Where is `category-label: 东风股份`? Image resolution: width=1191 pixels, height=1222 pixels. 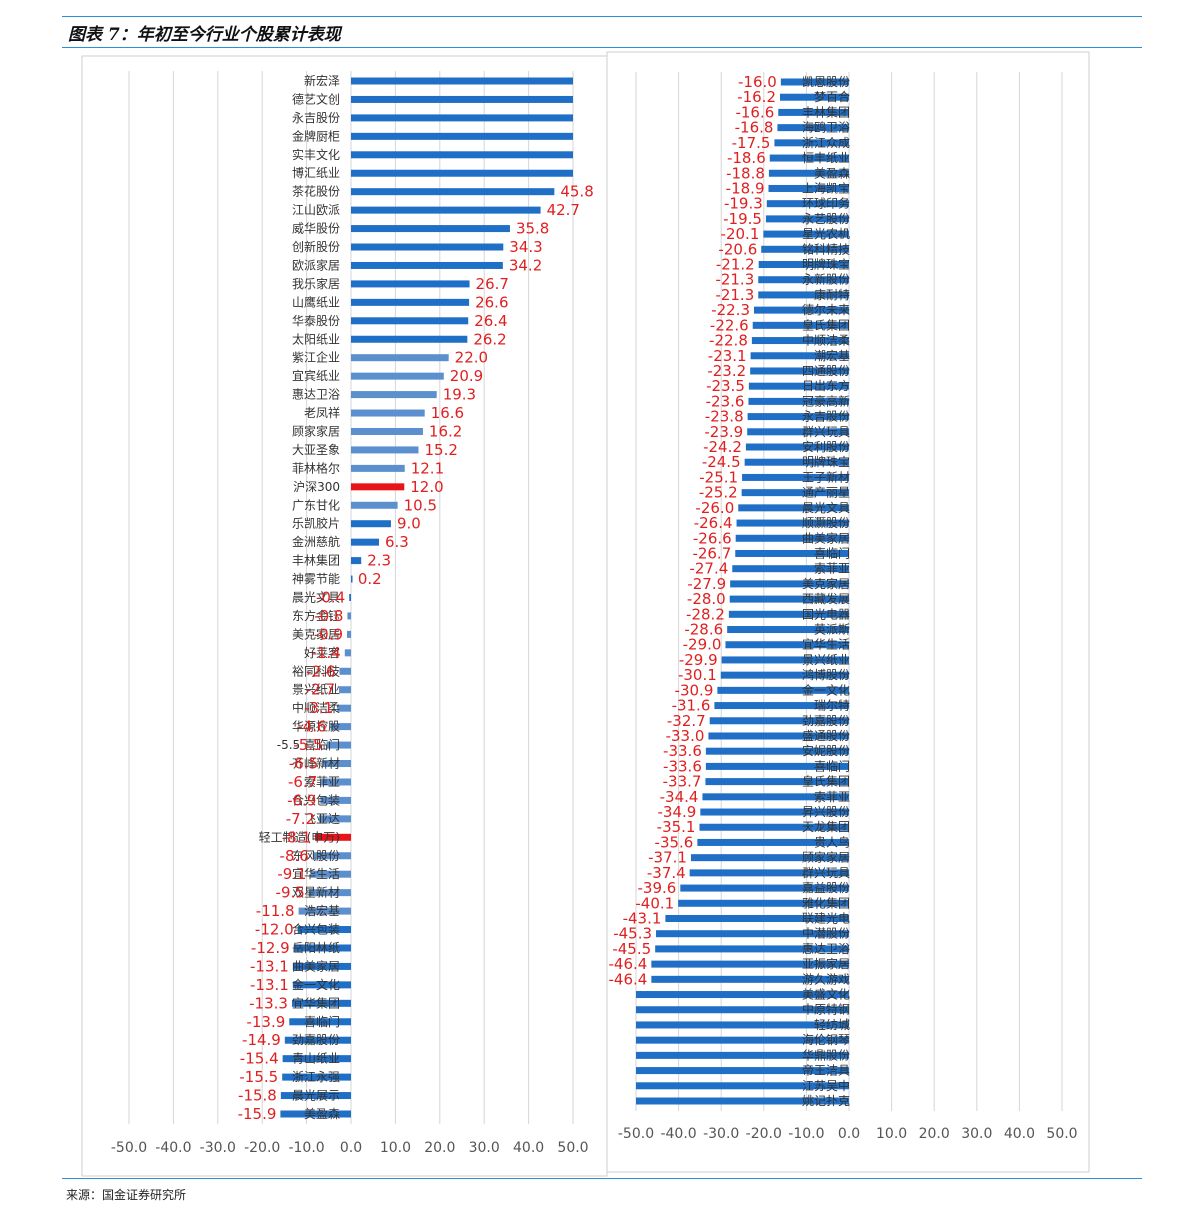
category-label: 东风股份 is located at coordinates (316, 856).